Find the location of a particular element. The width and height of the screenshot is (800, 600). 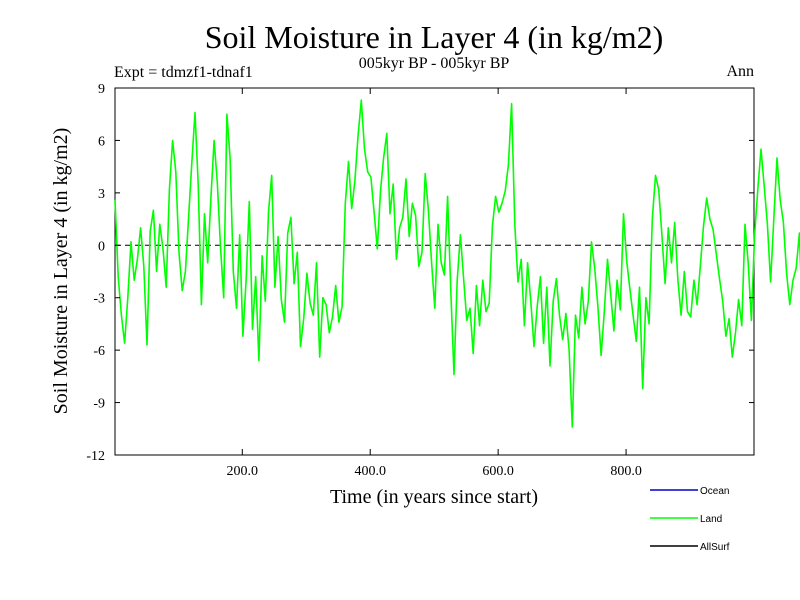

legend: Ocean Land AllSurf is located at coordinates (690, 519).